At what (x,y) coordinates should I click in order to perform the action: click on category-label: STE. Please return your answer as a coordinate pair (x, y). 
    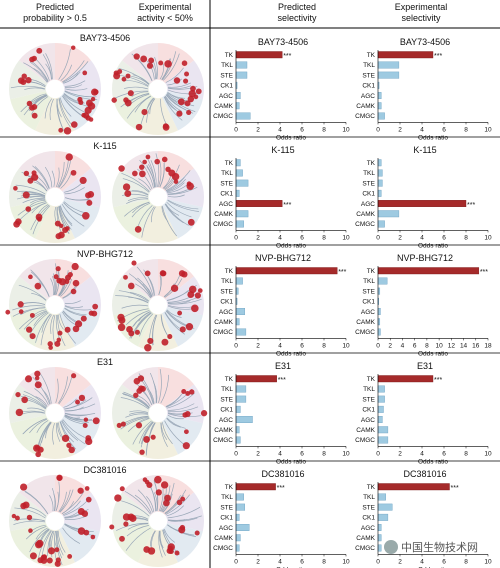
    Looking at the image, I should click on (226, 399).